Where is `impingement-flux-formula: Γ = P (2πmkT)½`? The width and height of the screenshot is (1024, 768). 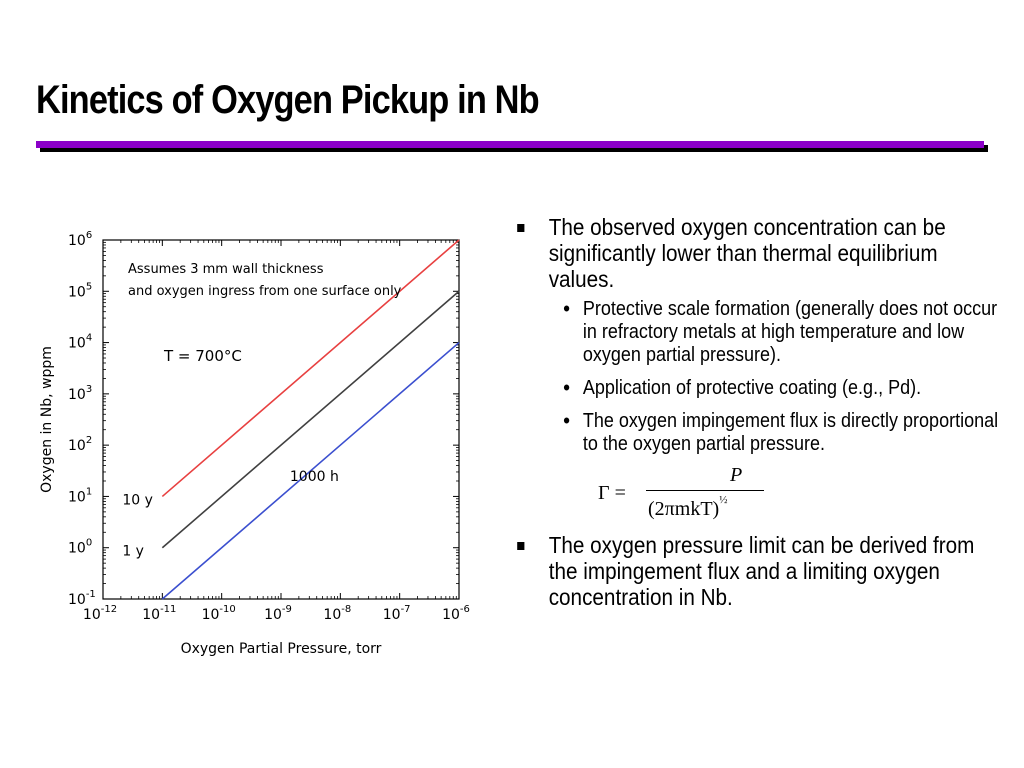 impingement-flux-formula: Γ = P (2πmkT)½ is located at coordinates (668, 498).